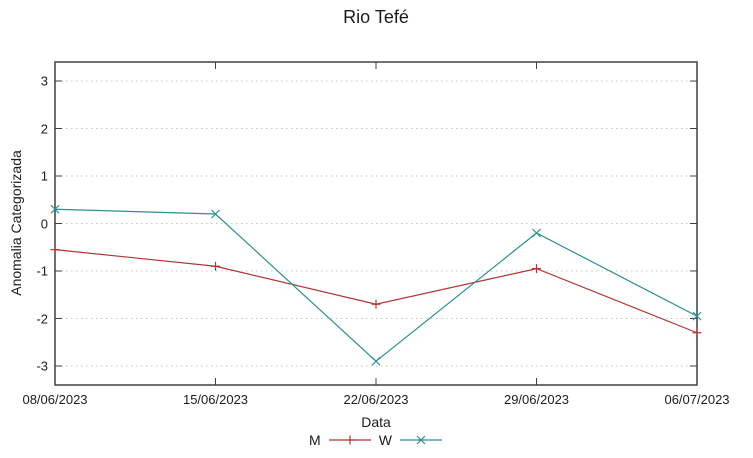 This screenshot has height=458, width=753. I want to click on y-tick-label: 3, so click(44, 81).